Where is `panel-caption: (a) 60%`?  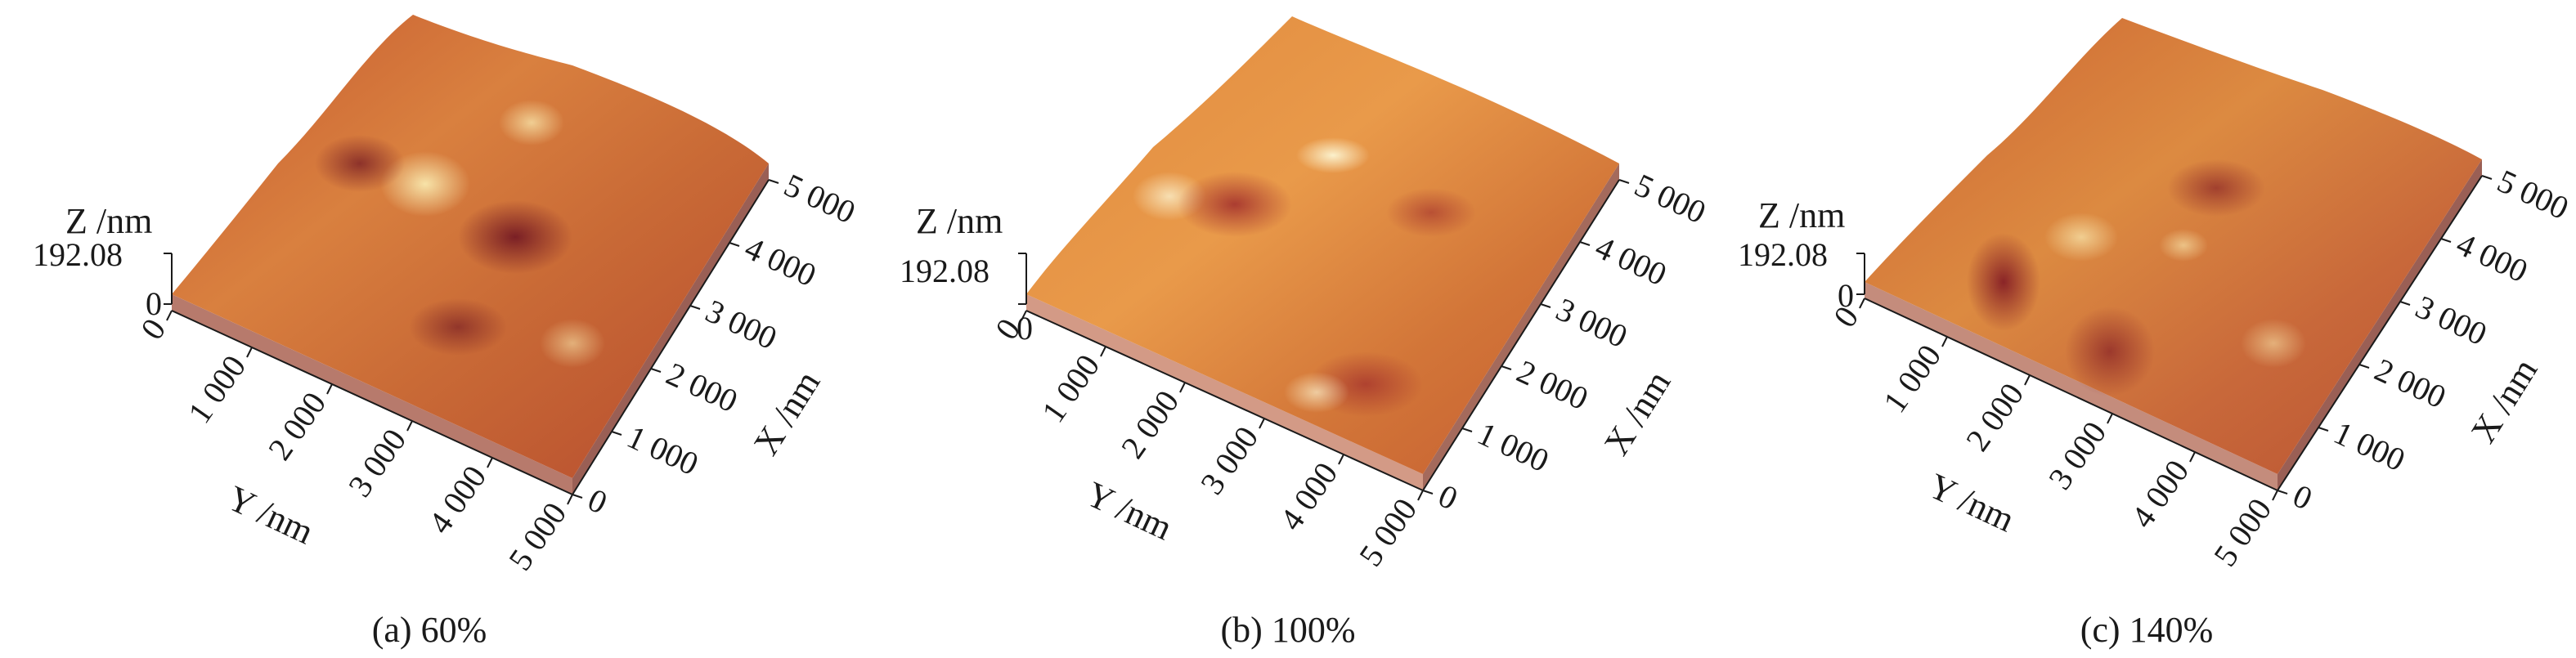 panel-caption: (a) 60% is located at coordinates (430, 630).